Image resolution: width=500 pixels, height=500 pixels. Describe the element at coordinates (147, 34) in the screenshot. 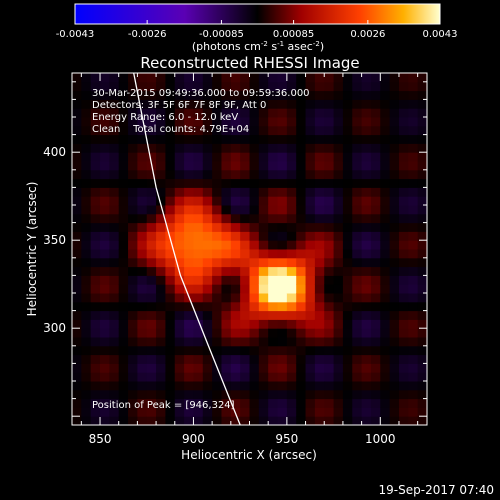

I see `colorbar-tick-label: -0.0026` at that location.